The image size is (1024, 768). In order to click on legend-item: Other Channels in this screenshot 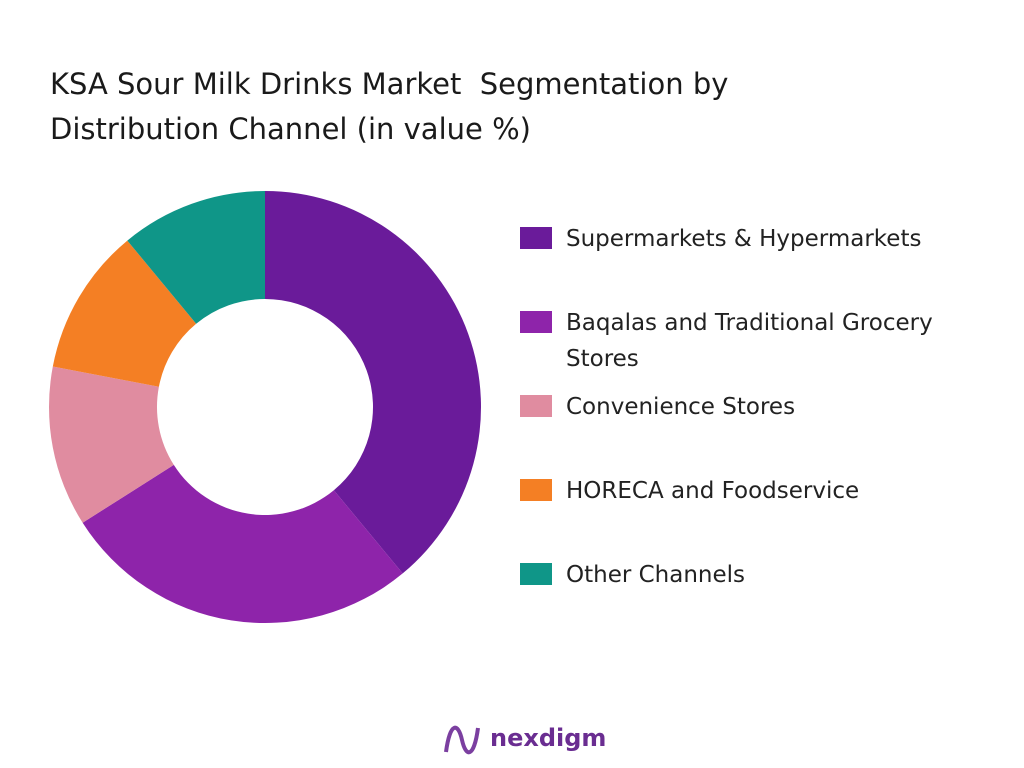, I will do `click(763, 575)`.